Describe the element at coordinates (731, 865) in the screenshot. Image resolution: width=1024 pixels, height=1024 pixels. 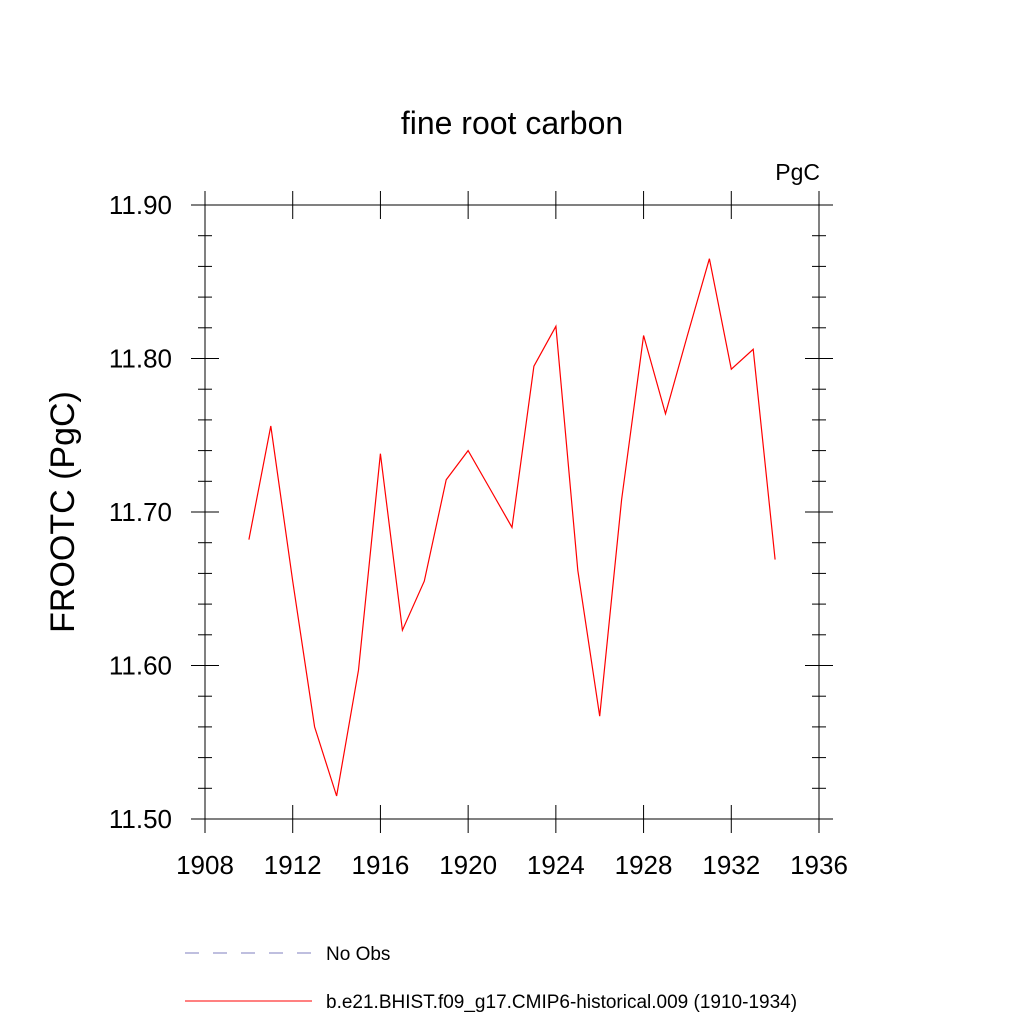
I see `x-tick-label: 1932` at that location.